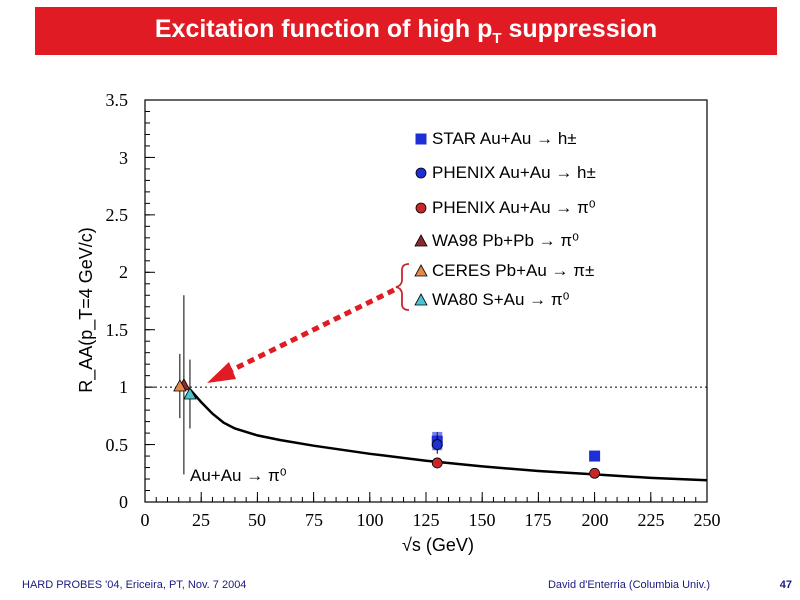  What do you see at coordinates (482, 520) in the screenshot?
I see `x-tick-label: 150` at bounding box center [482, 520].